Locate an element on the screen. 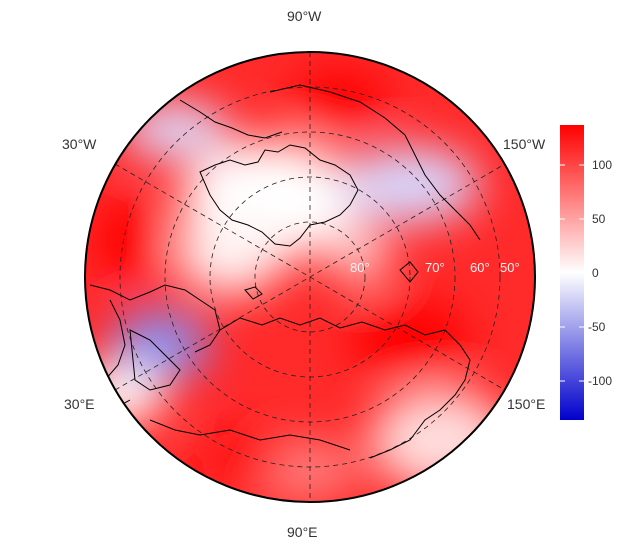 This screenshot has height=552, width=625. colorbar-label-50: 50 is located at coordinates (599, 219).